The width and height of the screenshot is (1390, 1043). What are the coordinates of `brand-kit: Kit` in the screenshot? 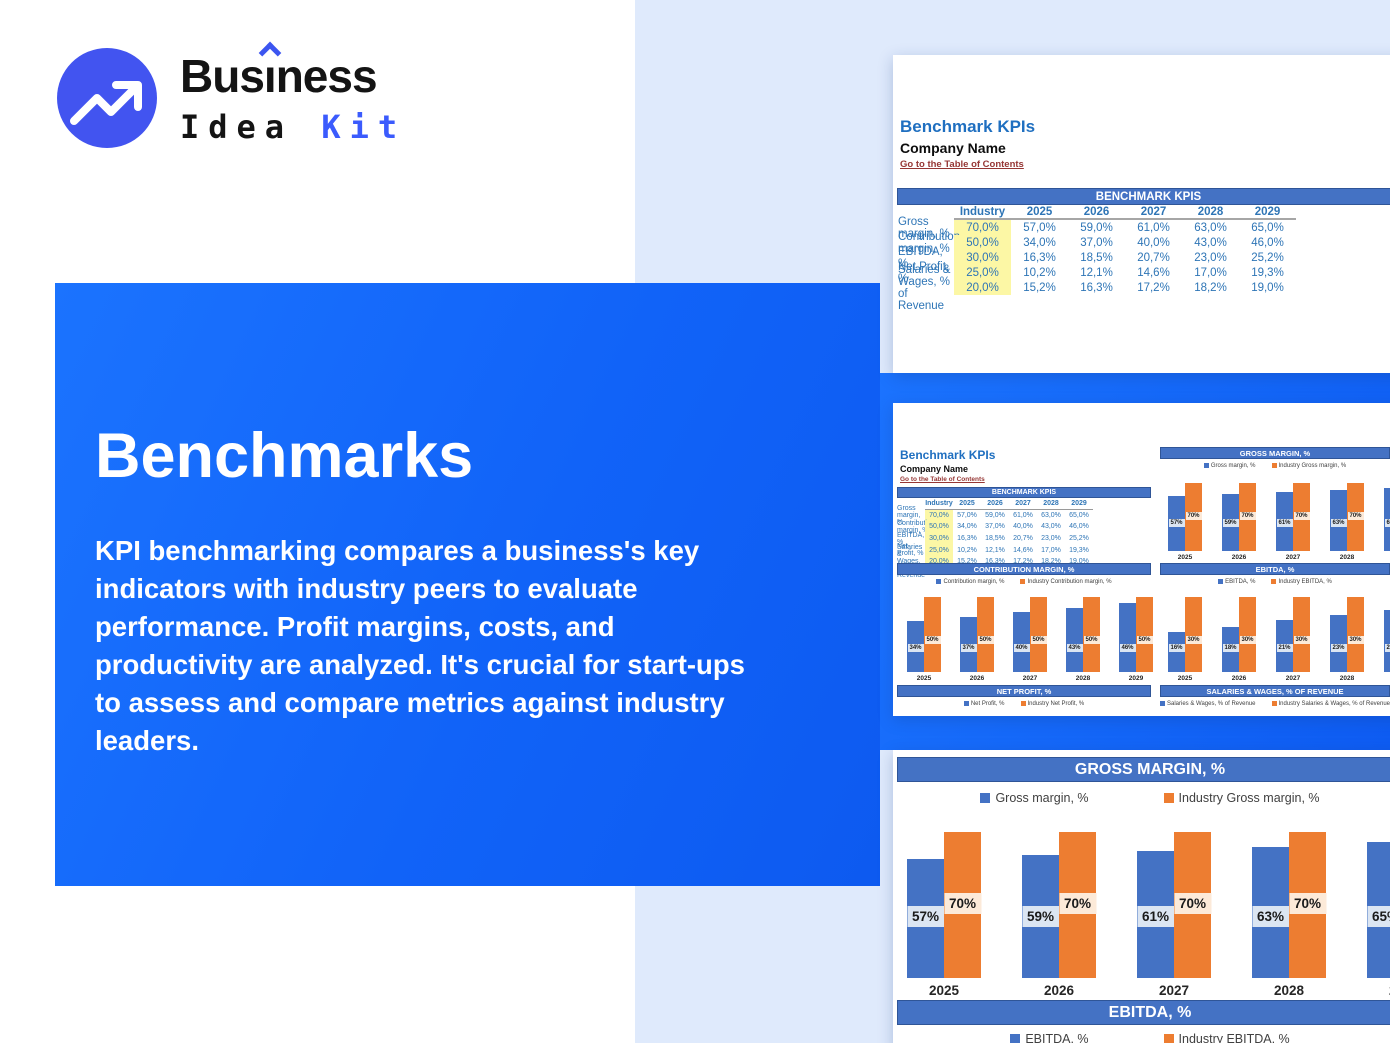 It's located at (364, 127).